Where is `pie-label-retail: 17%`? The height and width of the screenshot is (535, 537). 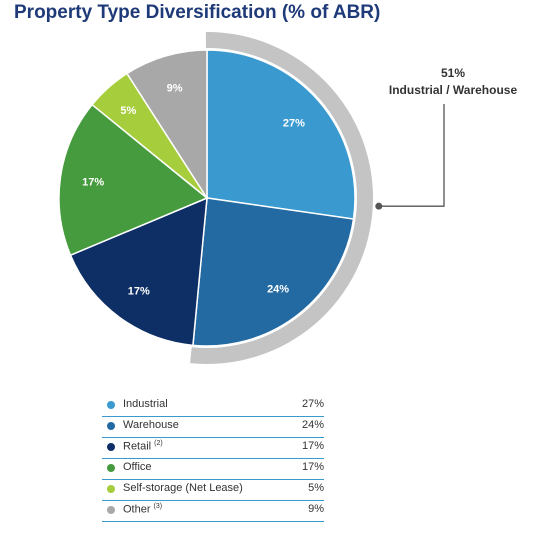 pie-label-retail: 17% is located at coordinates (139, 292).